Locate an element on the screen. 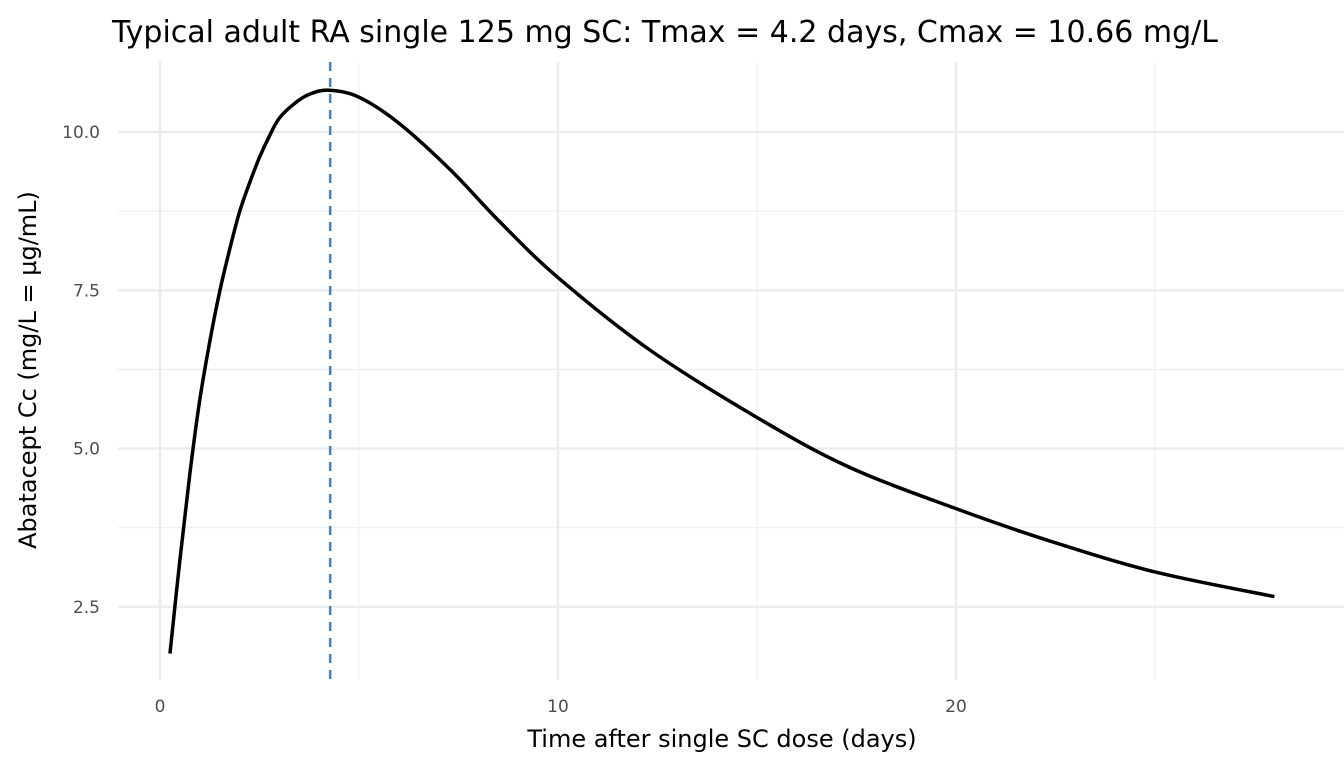 The image size is (1344, 768). y-tick-label: 5.0 is located at coordinates (86, 450).